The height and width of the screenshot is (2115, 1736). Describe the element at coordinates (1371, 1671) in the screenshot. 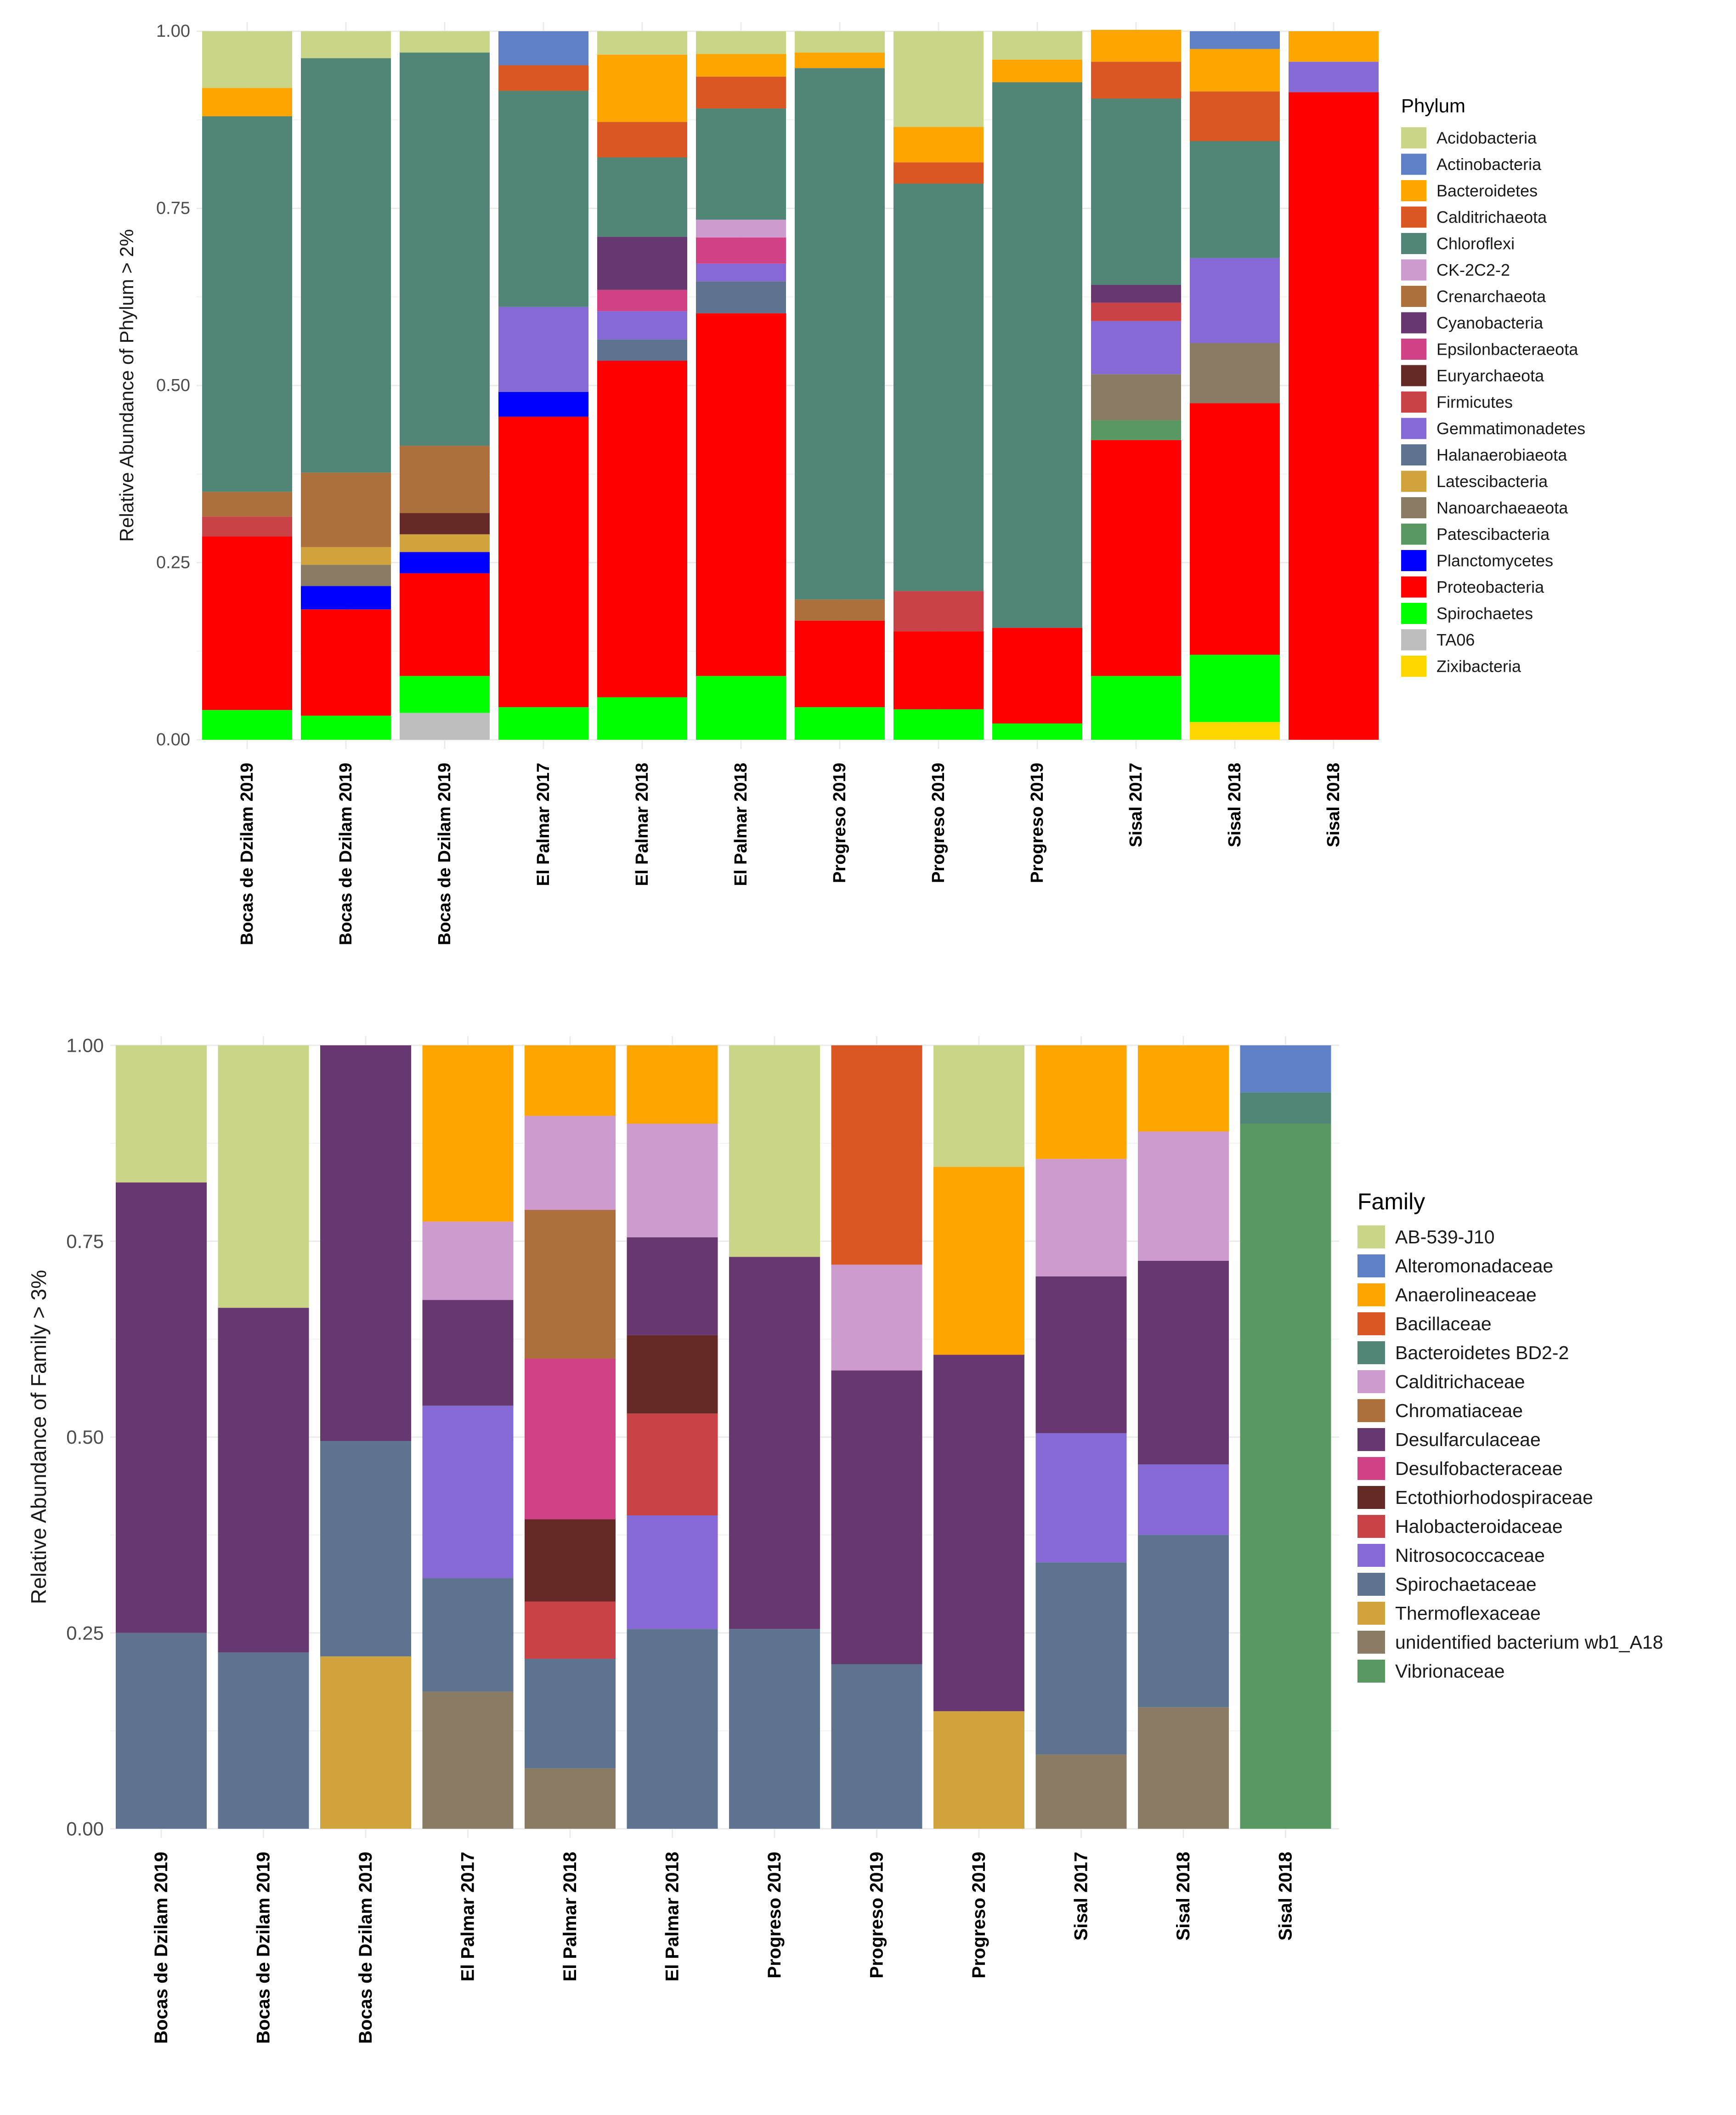

I see `family-legend-swatch-vibrionaceae` at that location.